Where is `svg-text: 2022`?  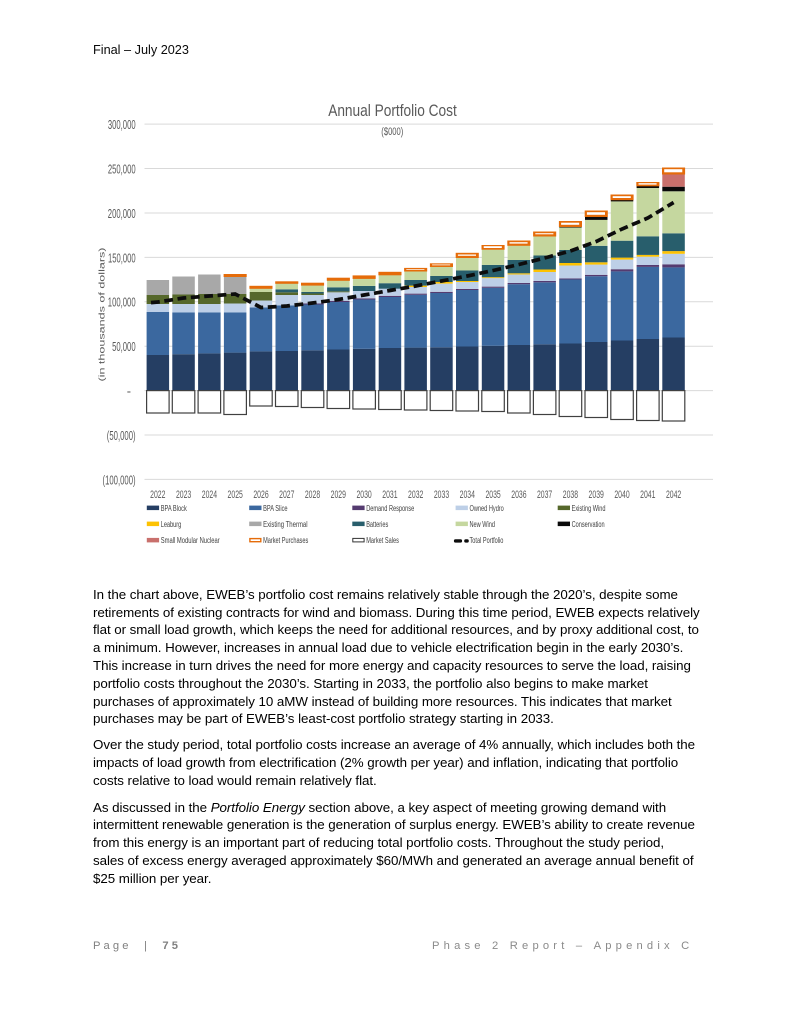
svg-text: 2022 is located at coordinates (157, 495).